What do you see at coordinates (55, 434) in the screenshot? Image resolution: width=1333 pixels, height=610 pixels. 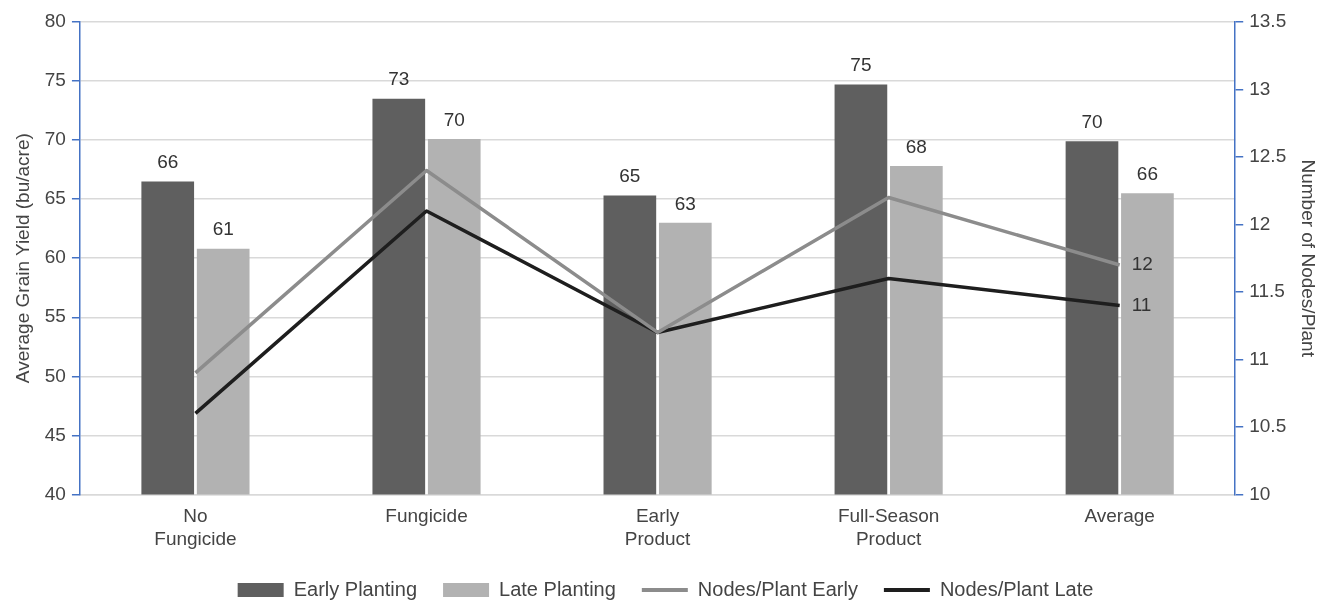 I see `y-tick-label: 45` at bounding box center [55, 434].